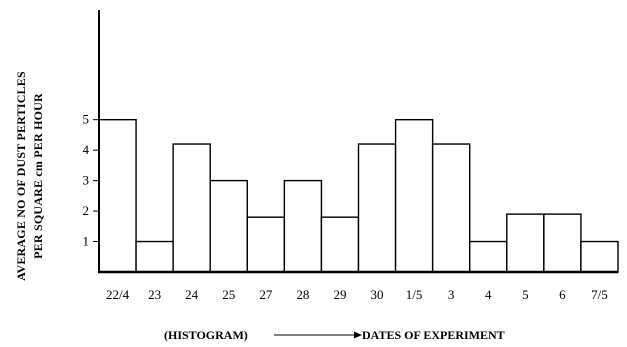 This screenshot has height=347, width=627. I want to click on x-tick-label-4: 4, so click(488, 294).